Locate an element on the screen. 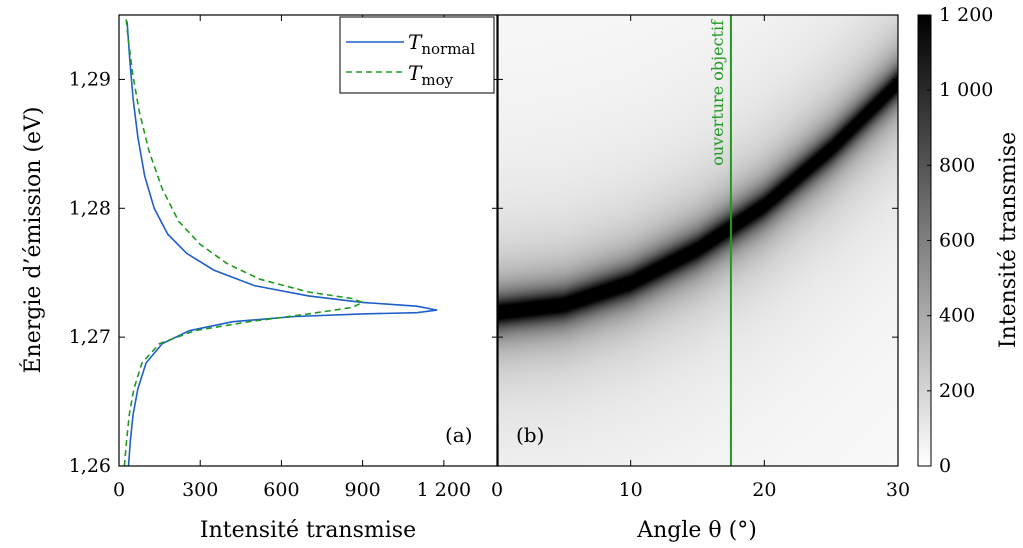 The image size is (1023, 548). legend-label-moy: Tmoy is located at coordinates (431, 75).